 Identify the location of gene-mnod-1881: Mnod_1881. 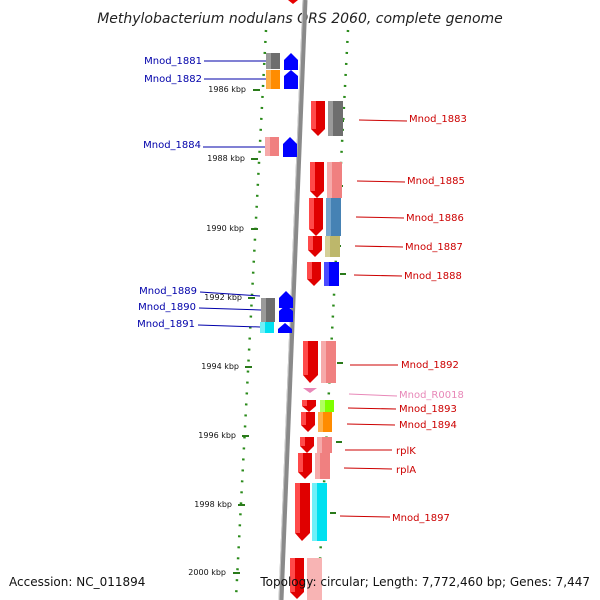
(221, 61).